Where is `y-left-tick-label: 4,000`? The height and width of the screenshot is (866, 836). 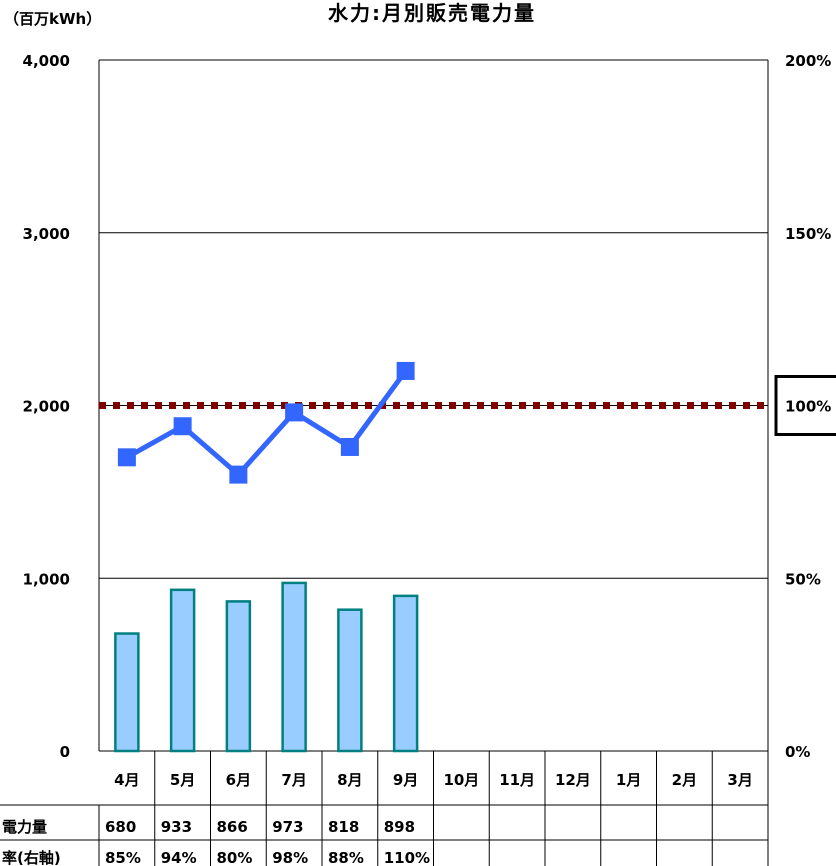
y-left-tick-label: 4,000 is located at coordinates (46, 61).